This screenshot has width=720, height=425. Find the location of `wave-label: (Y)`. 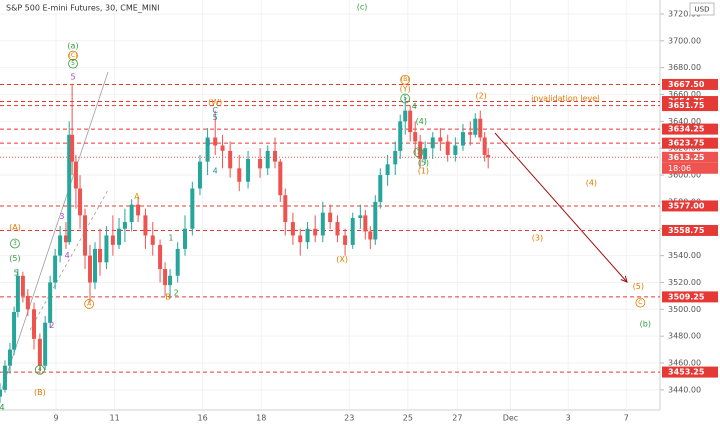

wave-label: (Y) is located at coordinates (405, 89).